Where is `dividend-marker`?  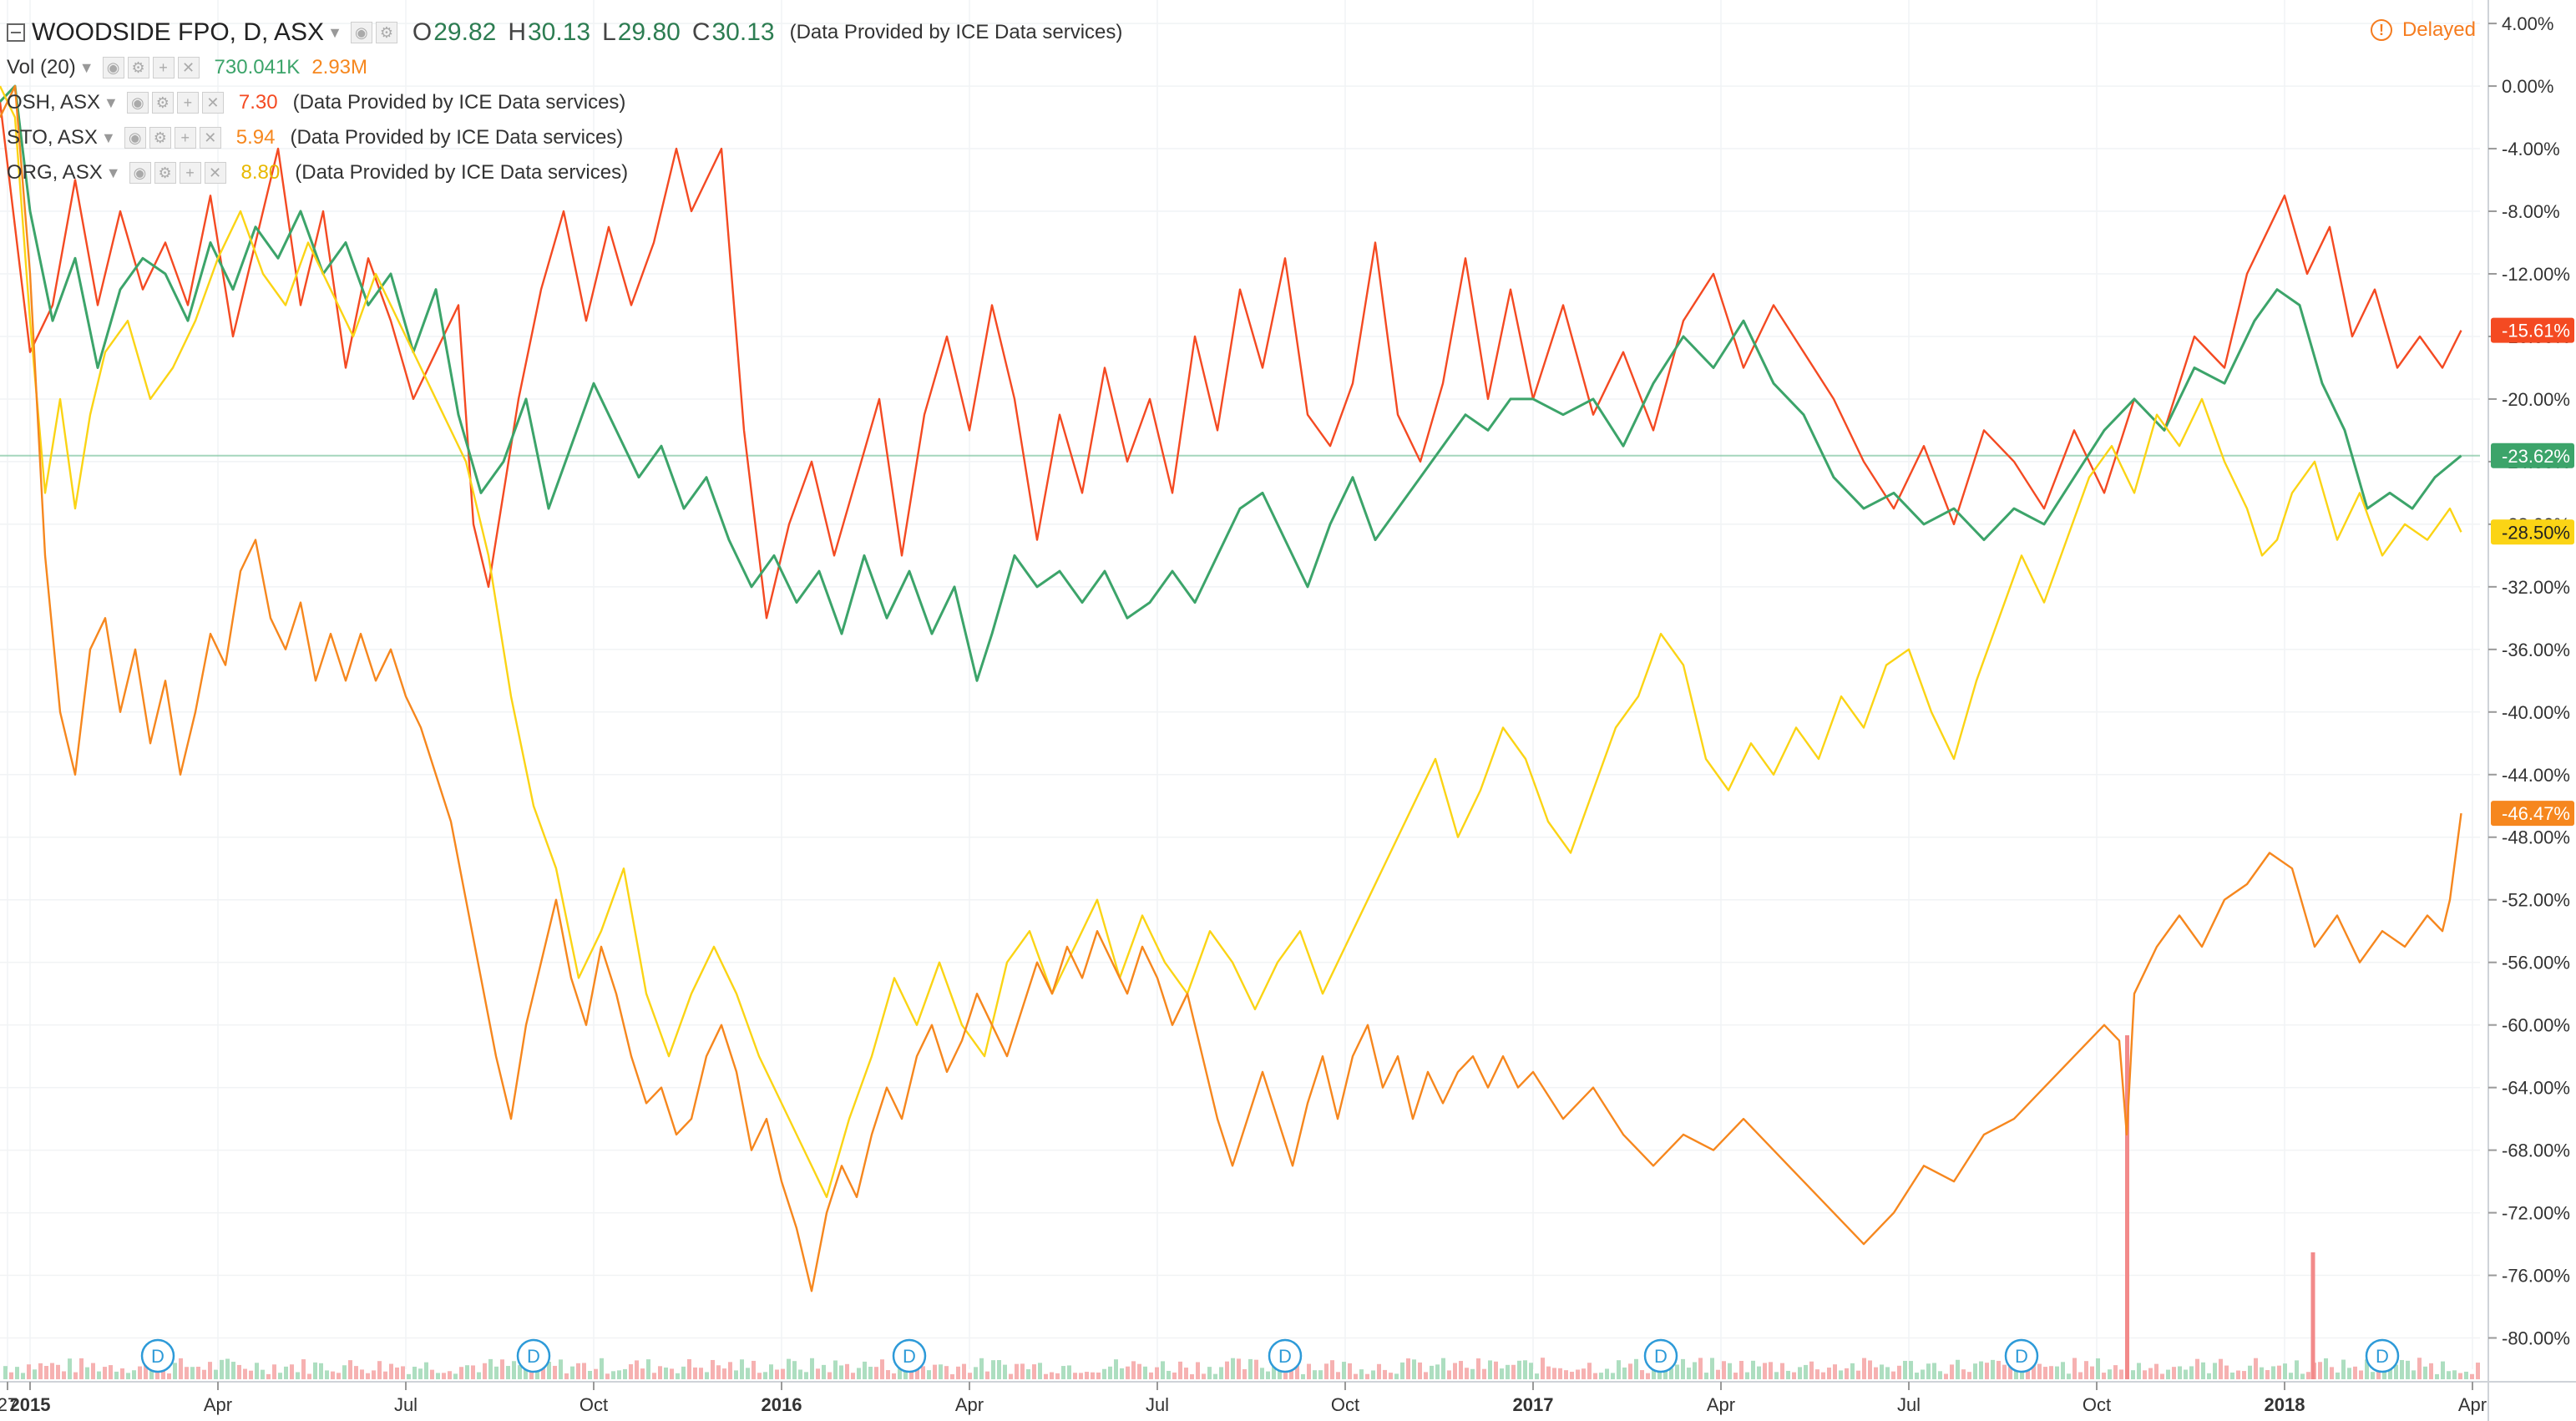 dividend-marker is located at coordinates (1660, 1355).